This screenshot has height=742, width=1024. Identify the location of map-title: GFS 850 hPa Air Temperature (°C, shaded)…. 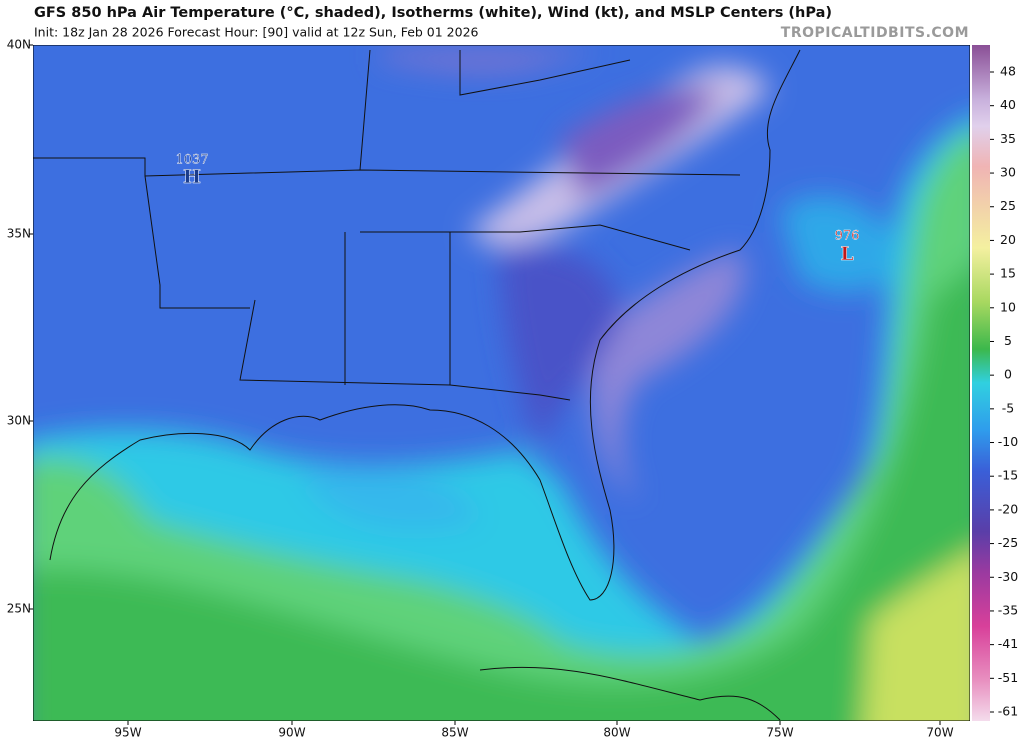
(433, 13).